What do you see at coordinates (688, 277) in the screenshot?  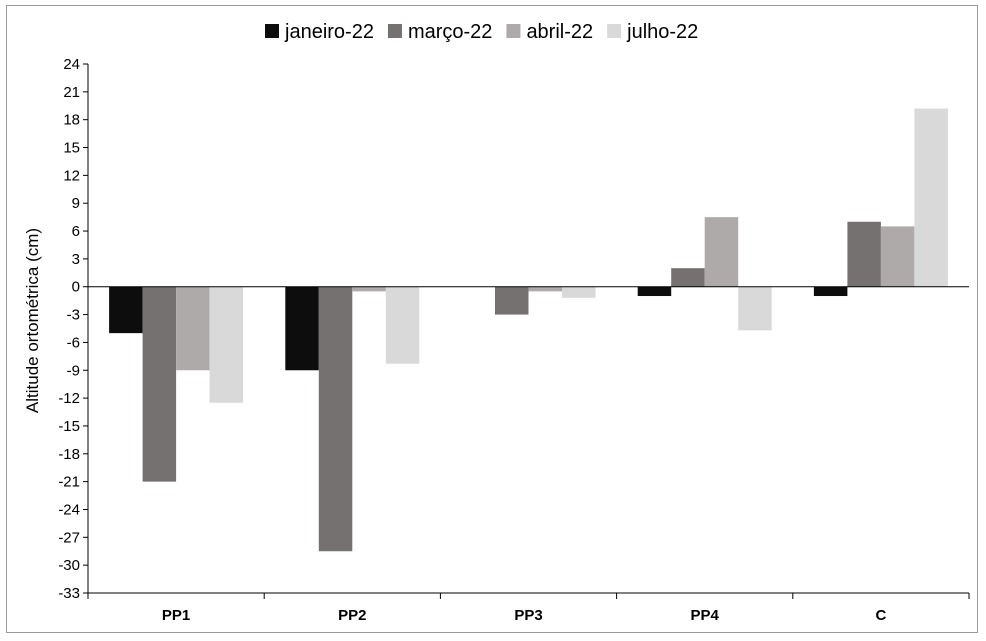 I see `bar-março-22-PP4` at bounding box center [688, 277].